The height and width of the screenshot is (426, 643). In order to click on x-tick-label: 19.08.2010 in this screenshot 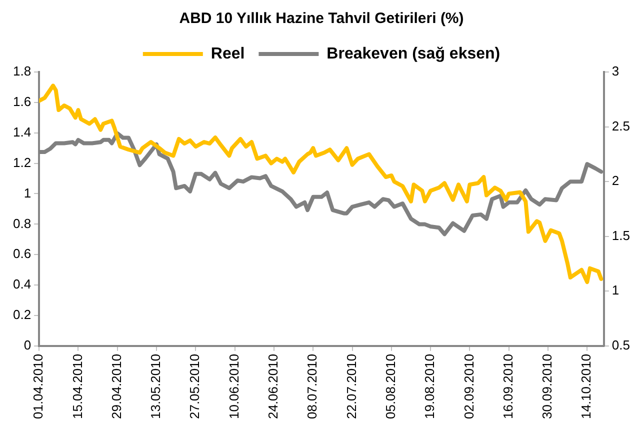, I will do `click(430, 387)`.